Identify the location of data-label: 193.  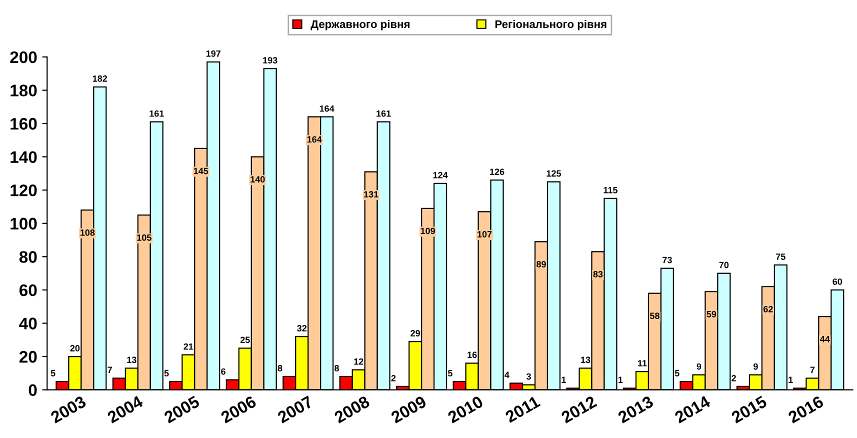
(270, 60).